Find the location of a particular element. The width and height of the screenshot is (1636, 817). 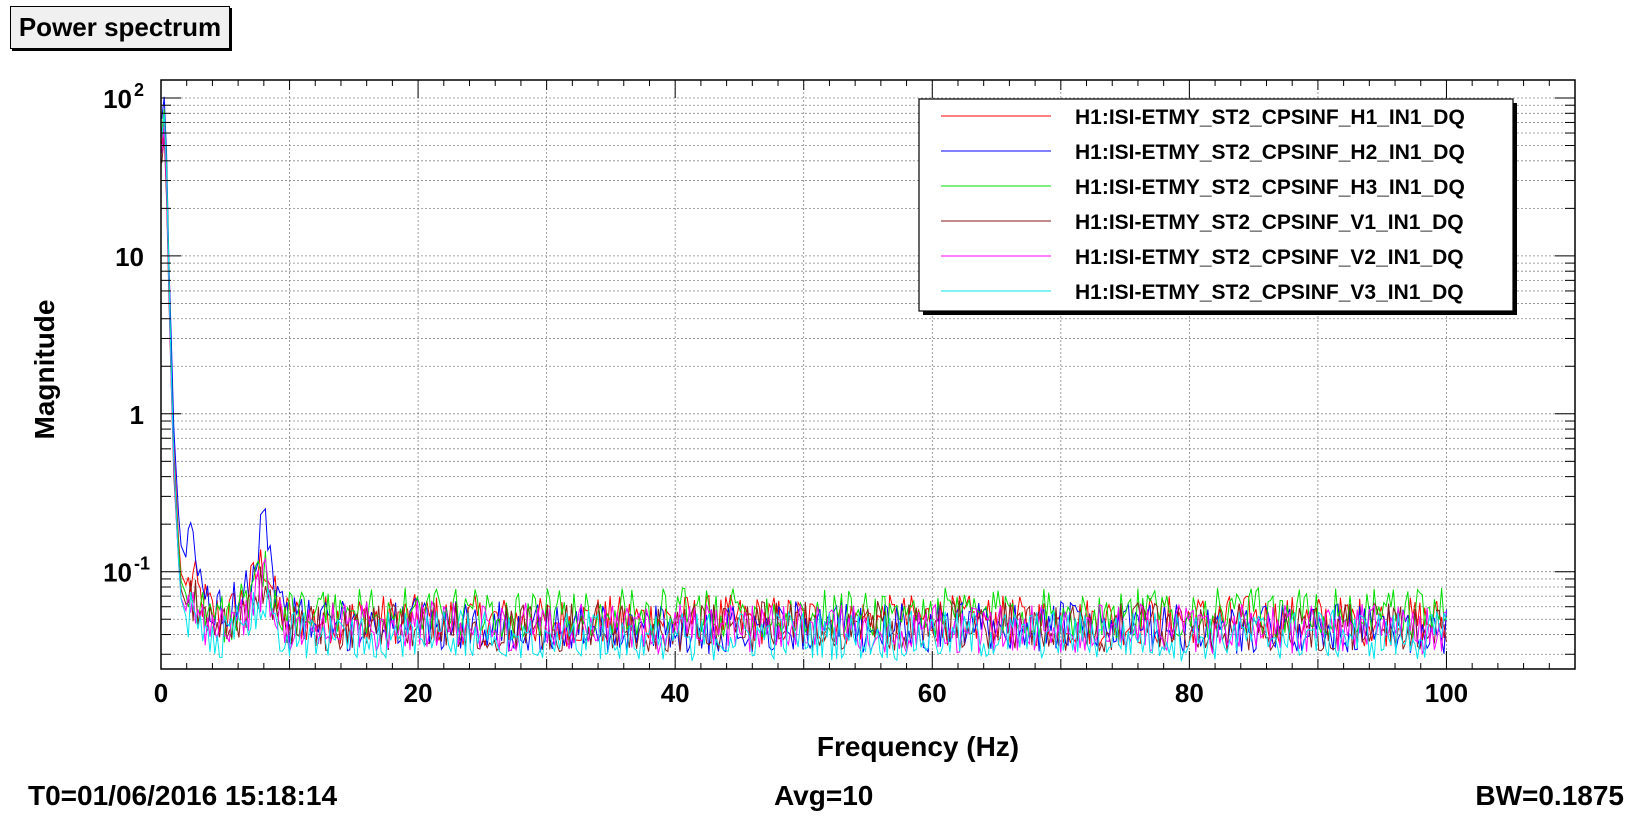

legend-label-H1: H1:ISI-ETMY_ST2_CPSINF_H1_IN1_DQ is located at coordinates (1270, 117).